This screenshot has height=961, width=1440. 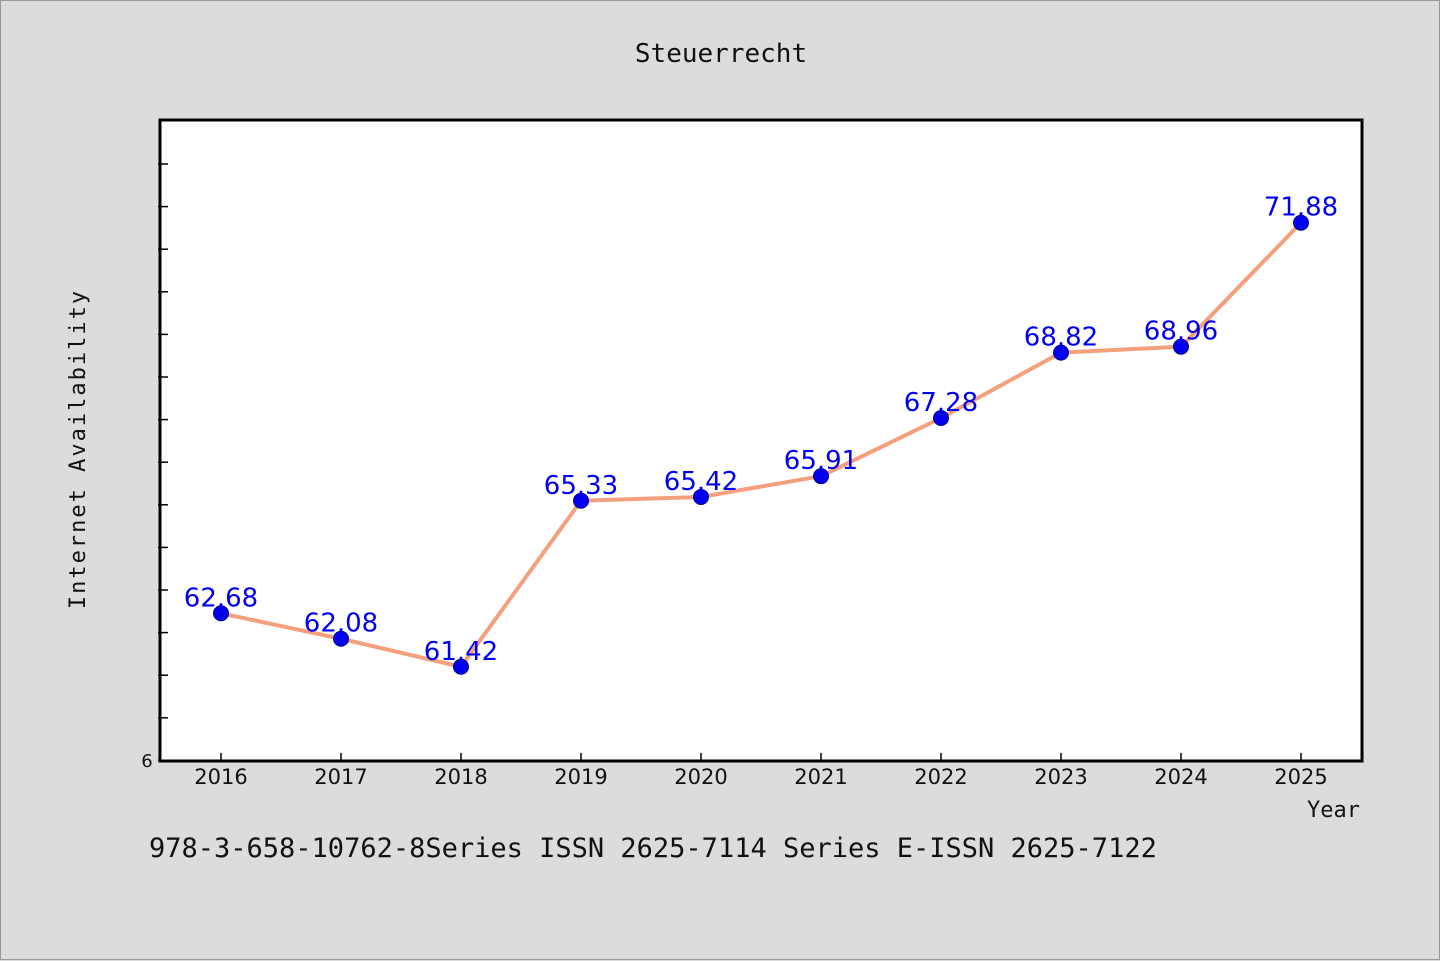 I want to click on x-tick-label: 2022, so click(x=940, y=777).